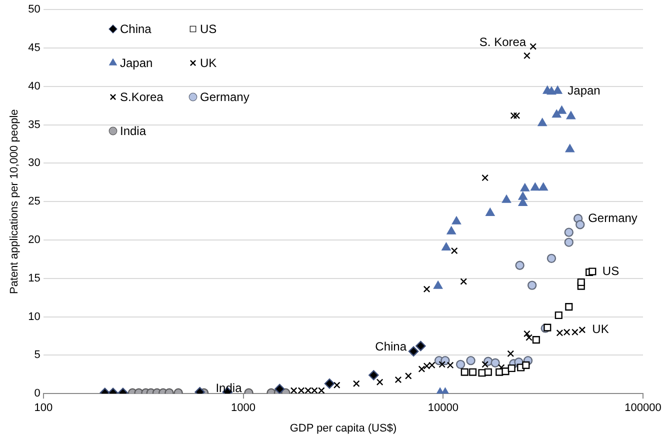 The width and height of the screenshot is (667, 441). What do you see at coordinates (34, 202) in the screenshot?
I see `y-tick-label: 25` at bounding box center [34, 202].